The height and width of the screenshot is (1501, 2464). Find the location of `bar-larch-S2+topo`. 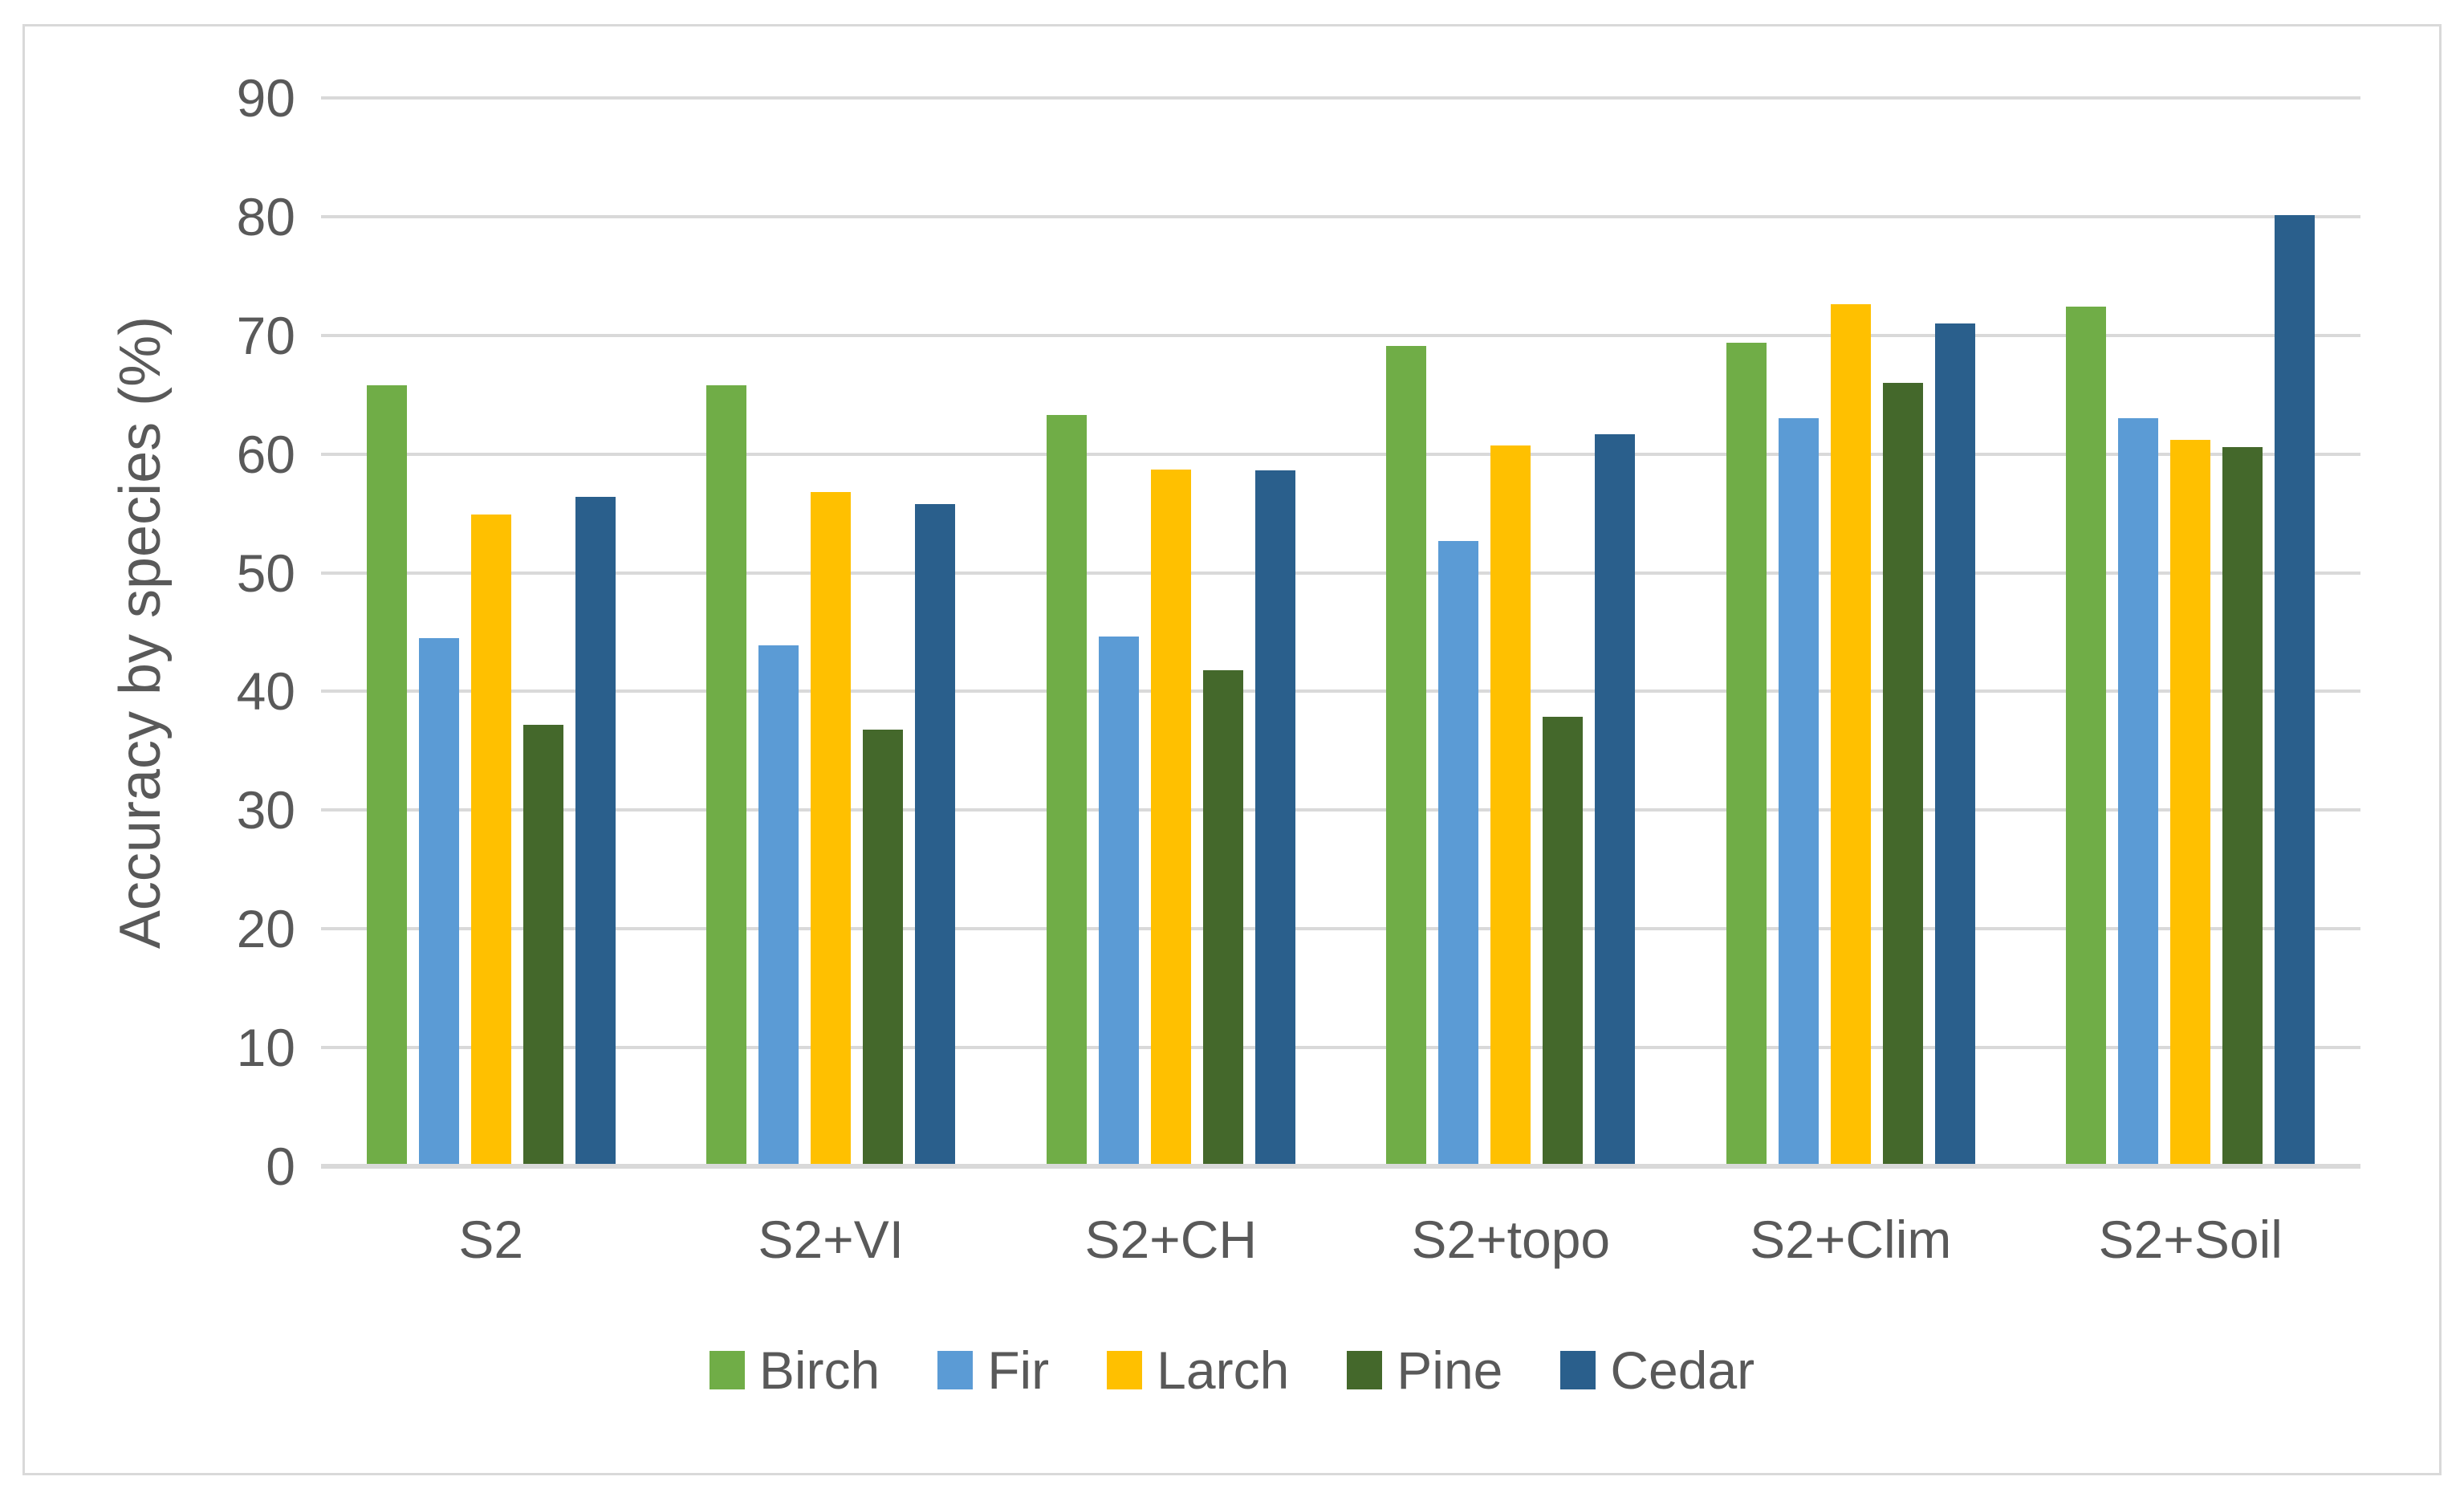

bar-larch-S2+topo is located at coordinates (1510, 805).